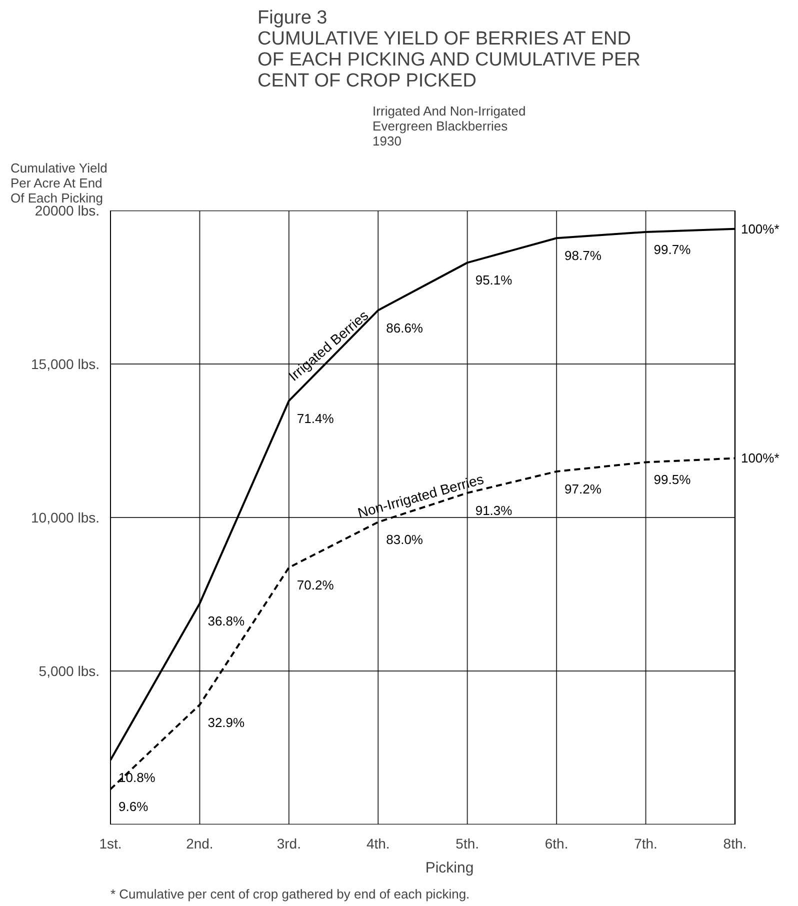 This screenshot has height=906, width=798. What do you see at coordinates (69, 671) in the screenshot?
I see `y-tick-label: 5,000 lbs.` at bounding box center [69, 671].